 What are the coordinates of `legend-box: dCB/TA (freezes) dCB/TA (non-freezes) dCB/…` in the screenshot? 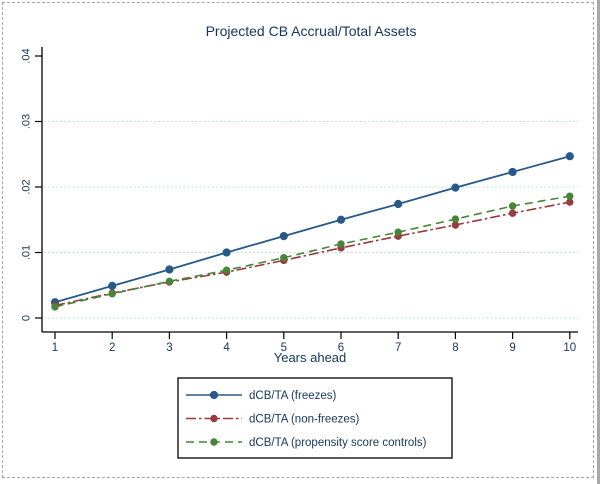 It's located at (315, 418).